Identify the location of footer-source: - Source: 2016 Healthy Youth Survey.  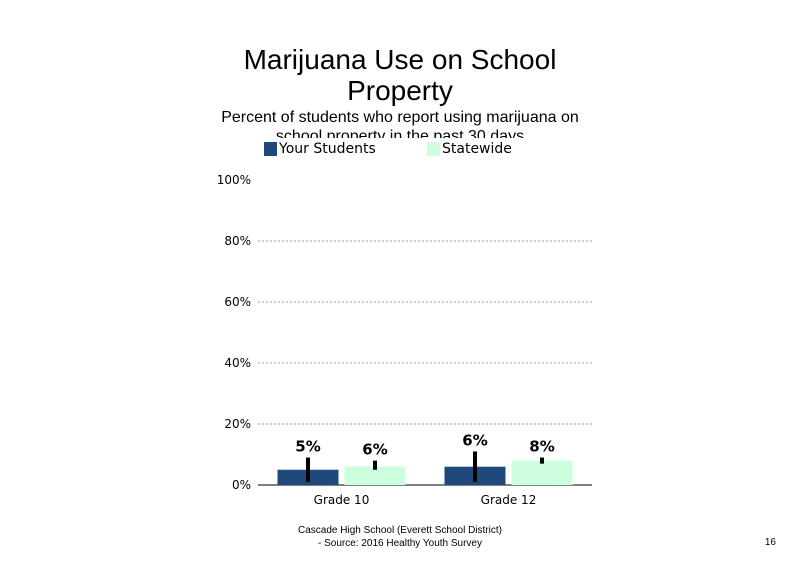
(400, 543).